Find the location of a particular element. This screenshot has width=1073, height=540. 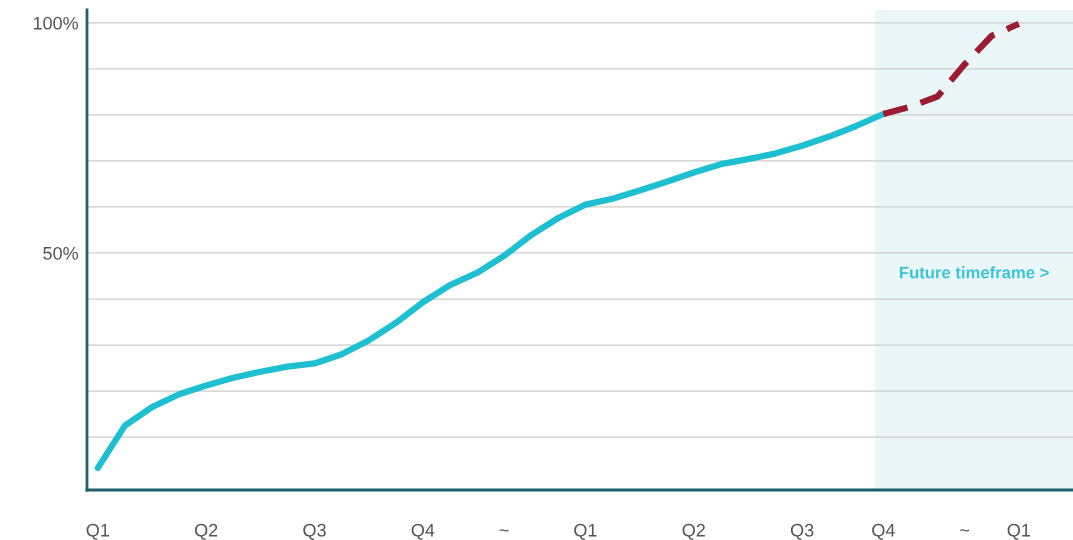

annotation: Future timeframe > is located at coordinates (974, 272).